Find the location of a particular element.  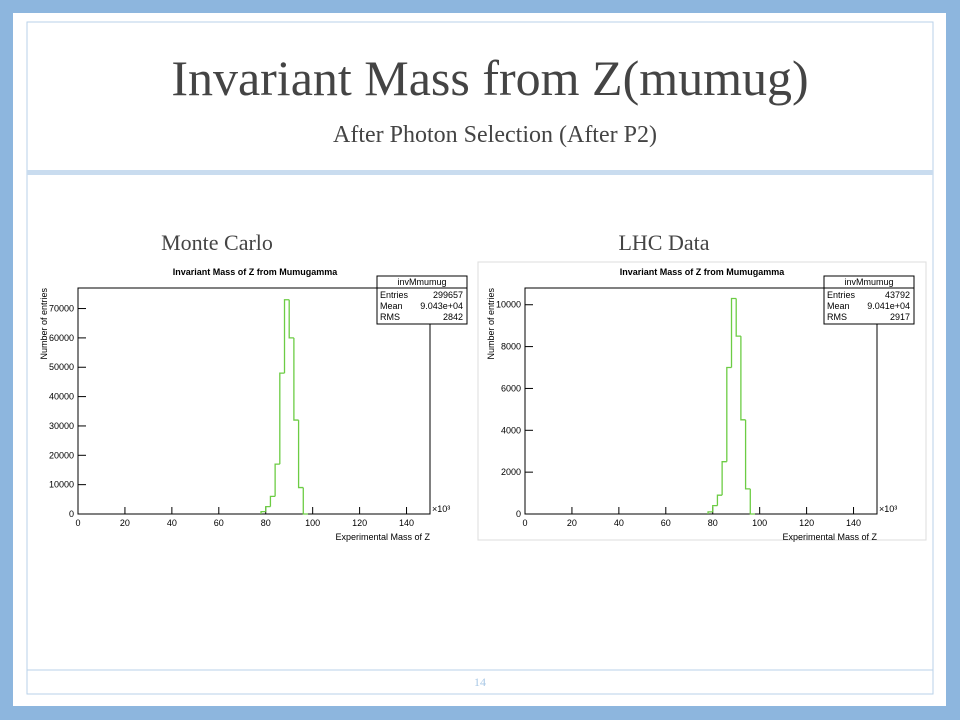

y-tick-label: 30000 is located at coordinates (61, 426).